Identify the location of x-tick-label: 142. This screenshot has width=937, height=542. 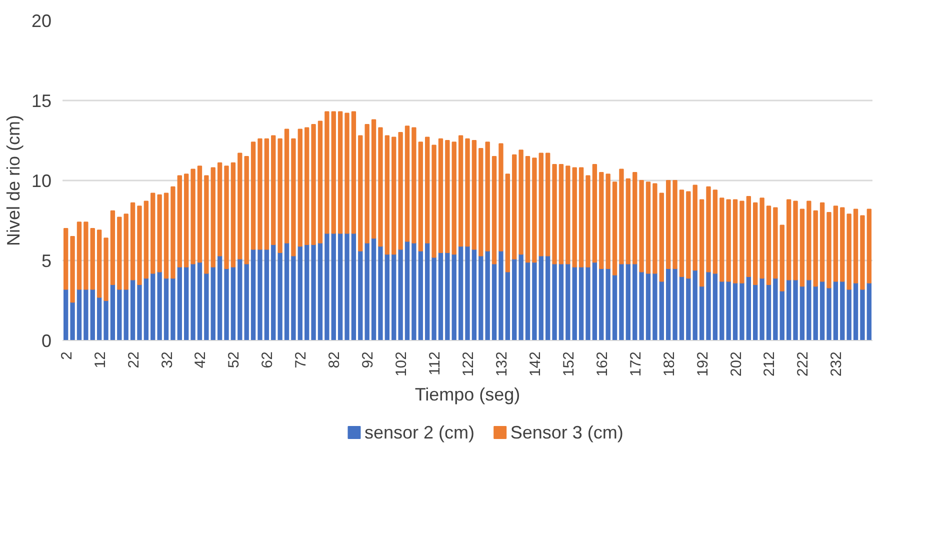
(535, 364).